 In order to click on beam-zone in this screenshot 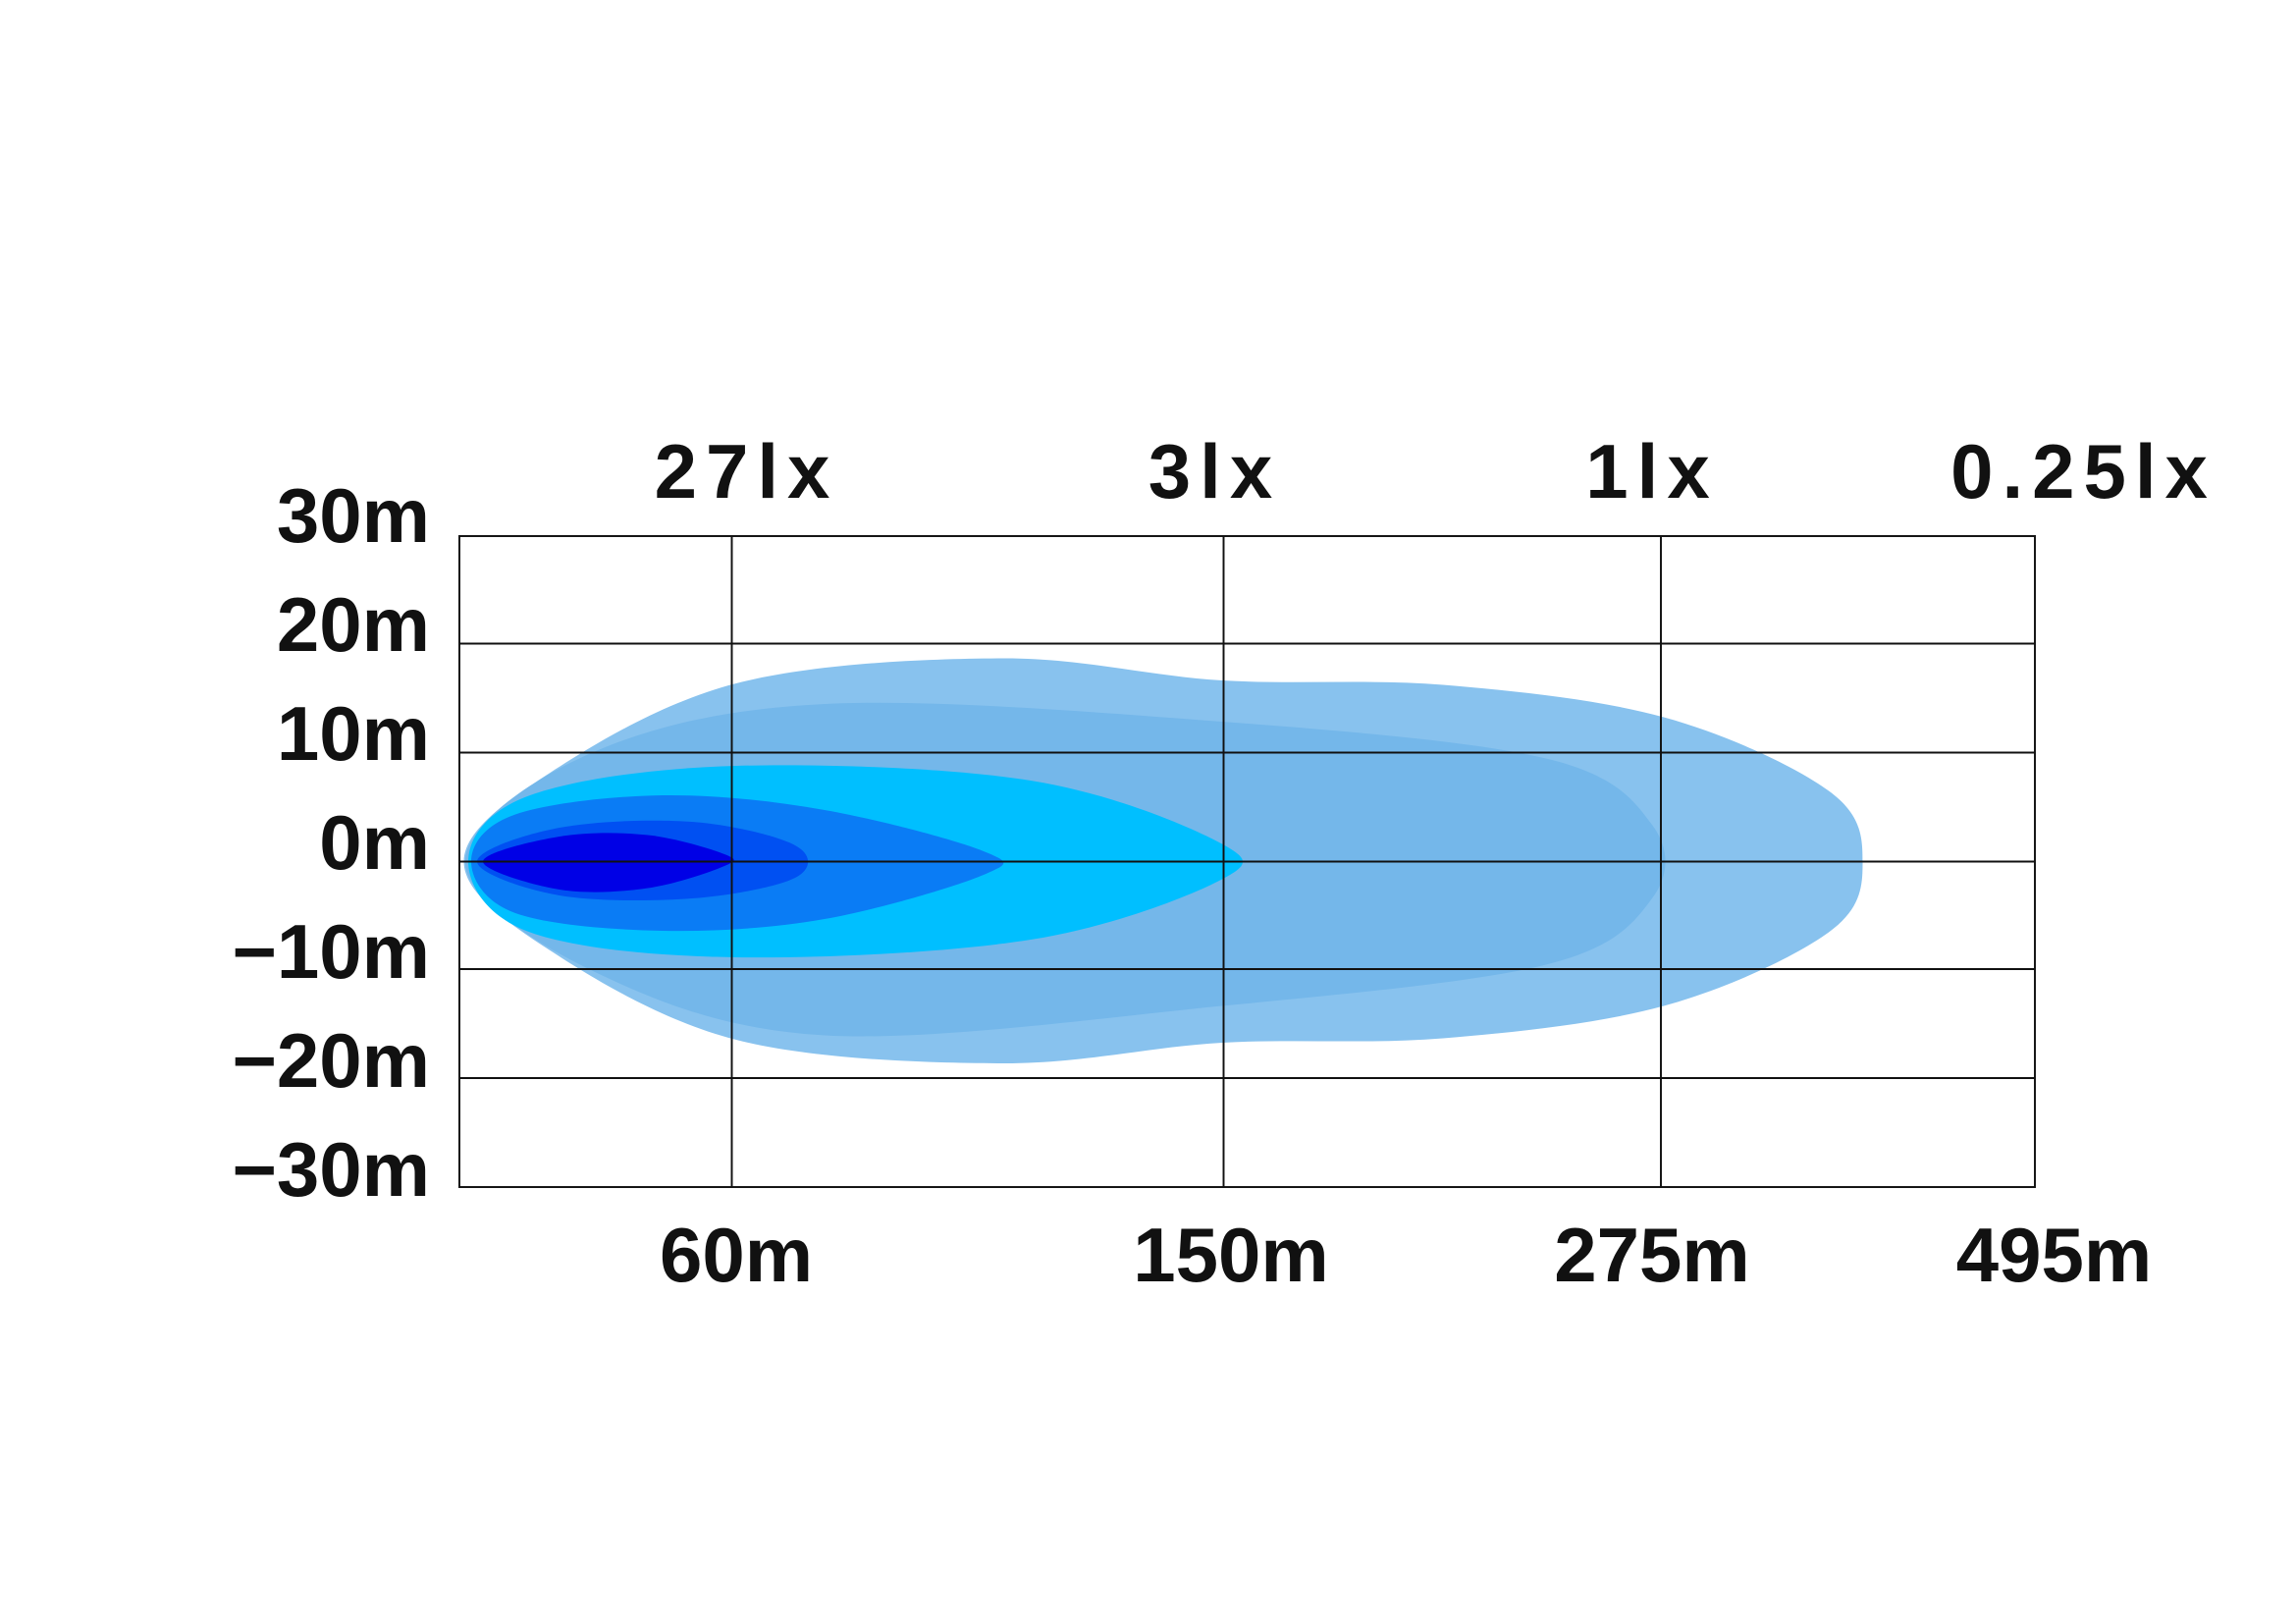, I will do `click(608, 863)`.